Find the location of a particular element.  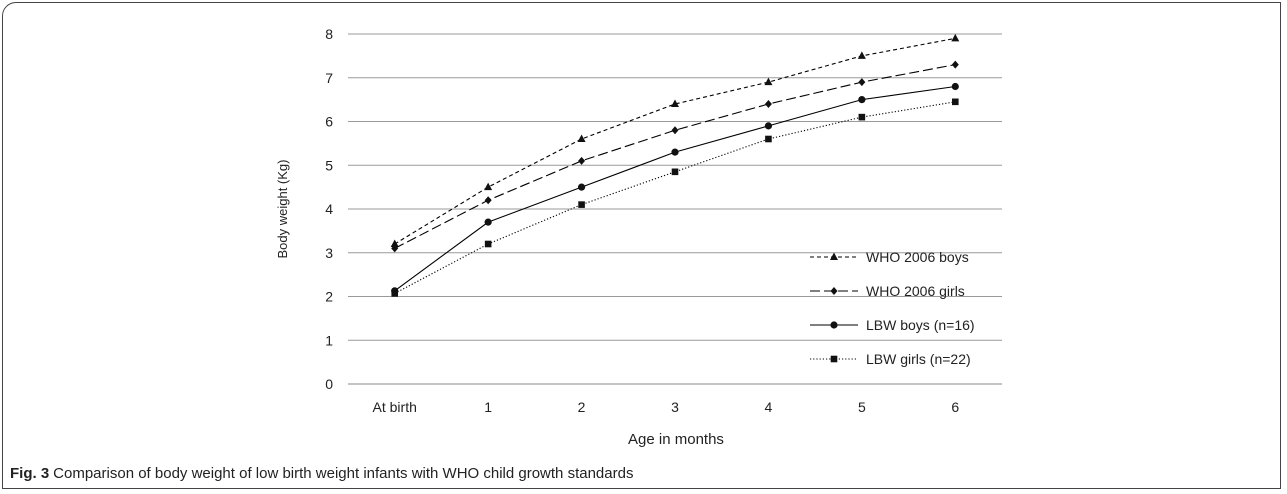

y-tick-7: 7 is located at coordinates (329, 78).